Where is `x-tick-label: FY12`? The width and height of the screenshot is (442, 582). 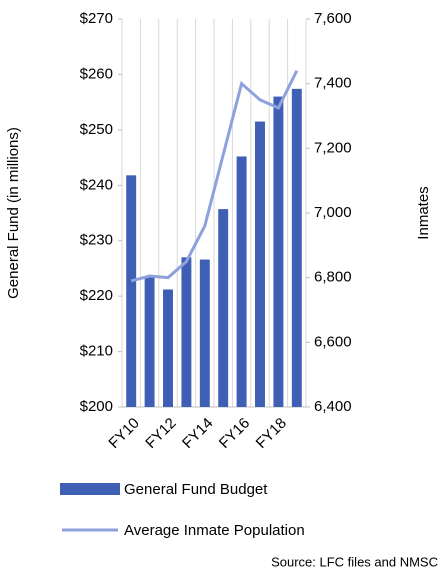 x-tick-label: FY12 is located at coordinates (160, 433).